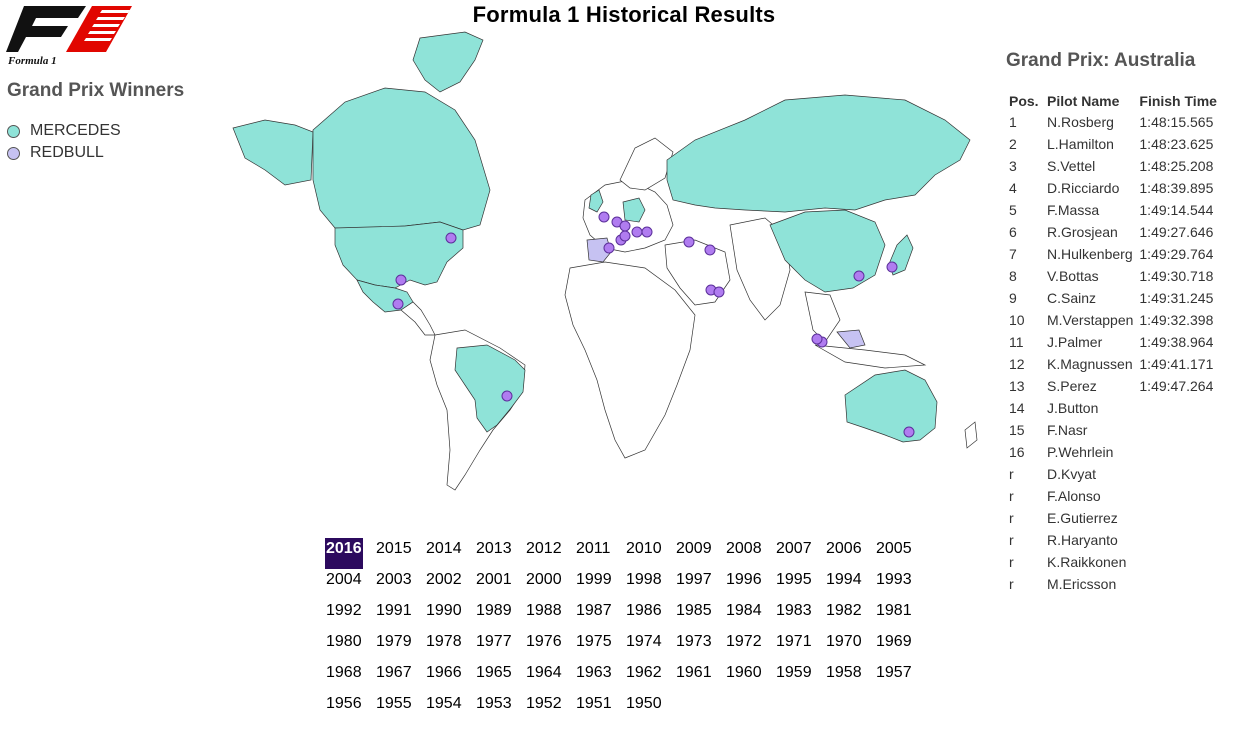 The width and height of the screenshot is (1248, 735). Describe the element at coordinates (494, 703) in the screenshot. I see `year-1953: 1953` at that location.